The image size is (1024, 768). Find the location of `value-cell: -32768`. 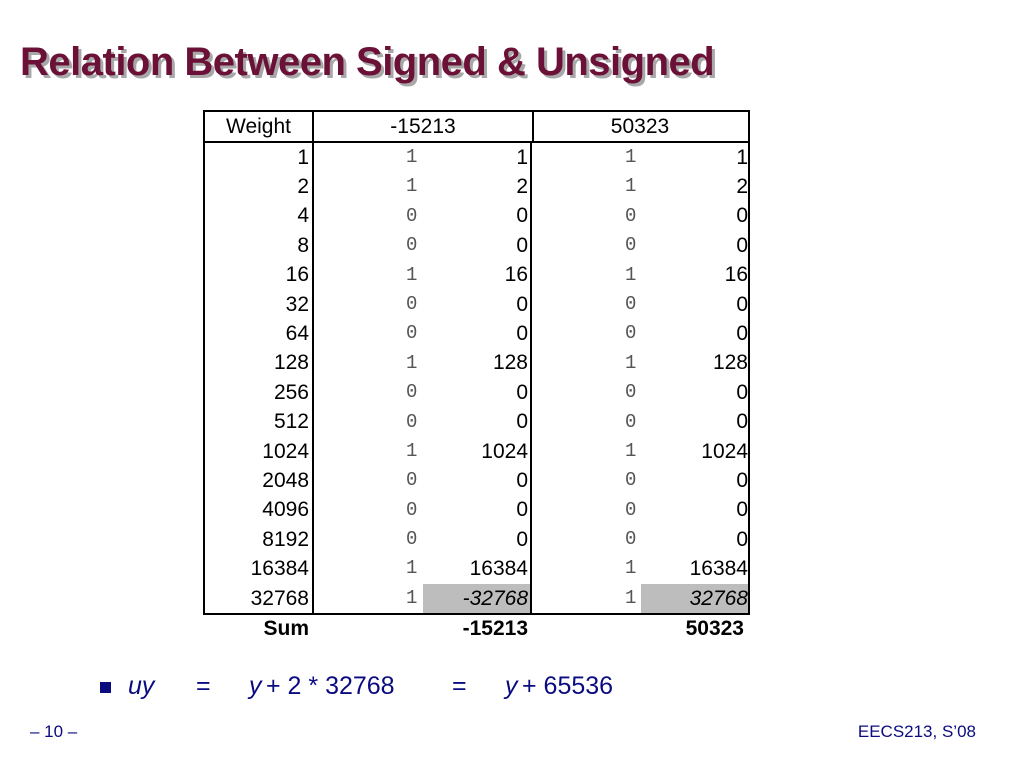

value-cell: -32768 is located at coordinates (477, 598).